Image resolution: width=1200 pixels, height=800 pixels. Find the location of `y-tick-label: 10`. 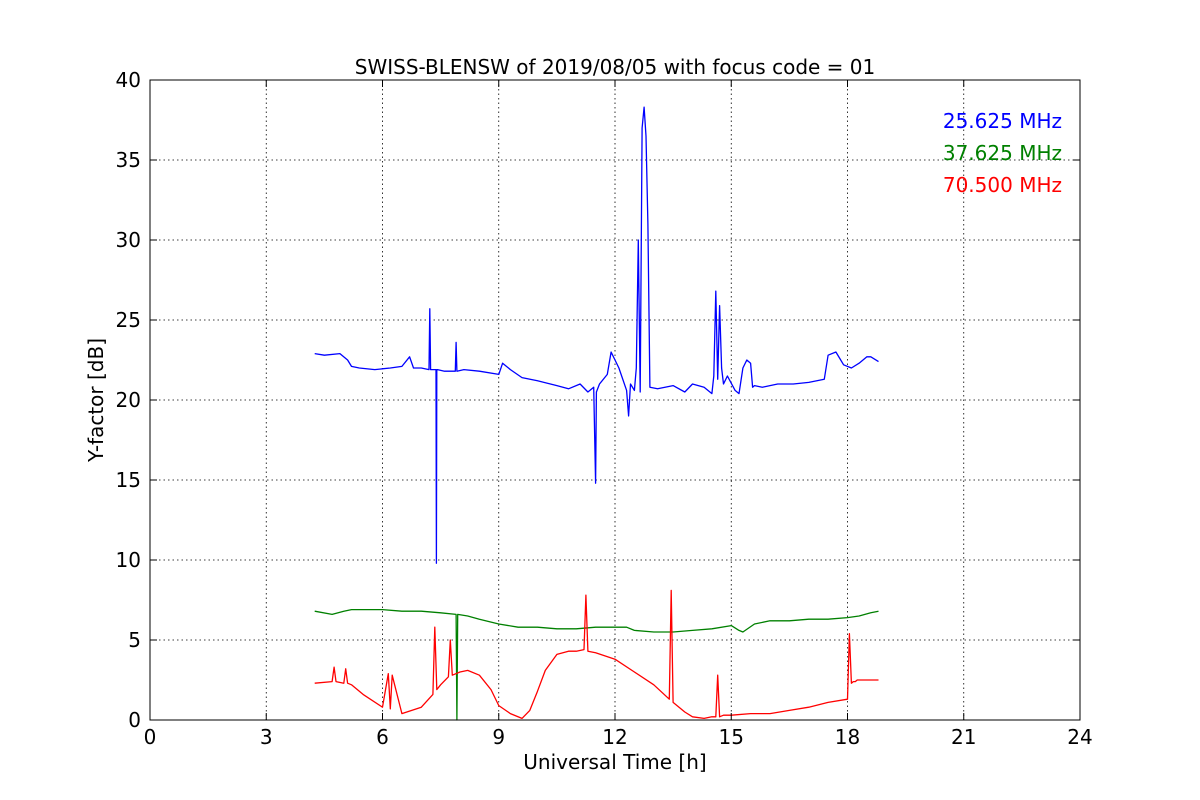

y-tick-label: 10 is located at coordinates (128, 560).